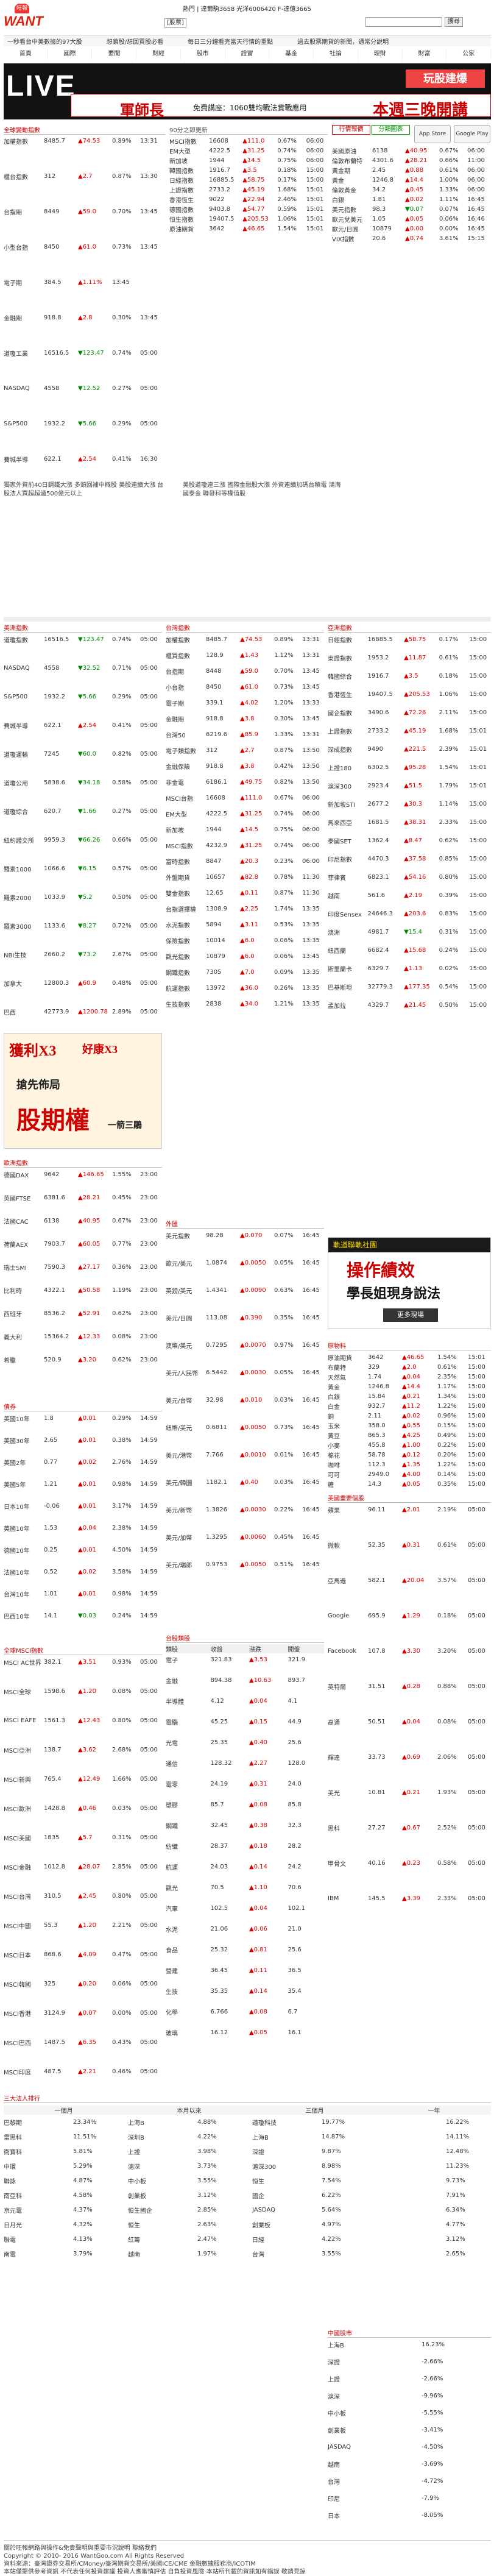 The width and height of the screenshot is (494, 2576). I want to click on quote-row: 倫敦布蘭特 4301.6 ▲28.21 0.66% 11:00, so click(411, 161).